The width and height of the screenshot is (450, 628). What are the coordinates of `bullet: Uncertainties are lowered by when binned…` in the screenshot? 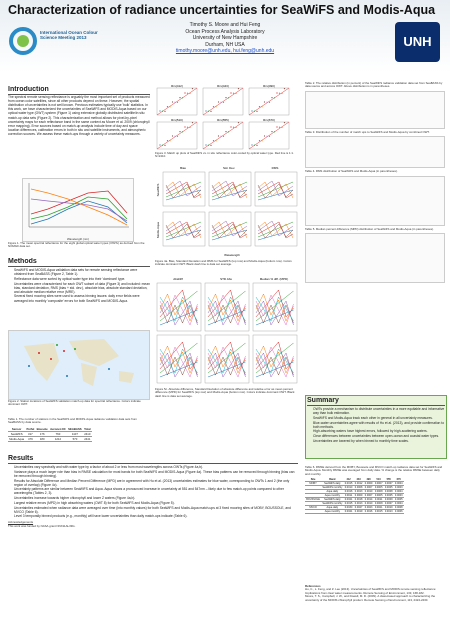 It's located at (379, 441).